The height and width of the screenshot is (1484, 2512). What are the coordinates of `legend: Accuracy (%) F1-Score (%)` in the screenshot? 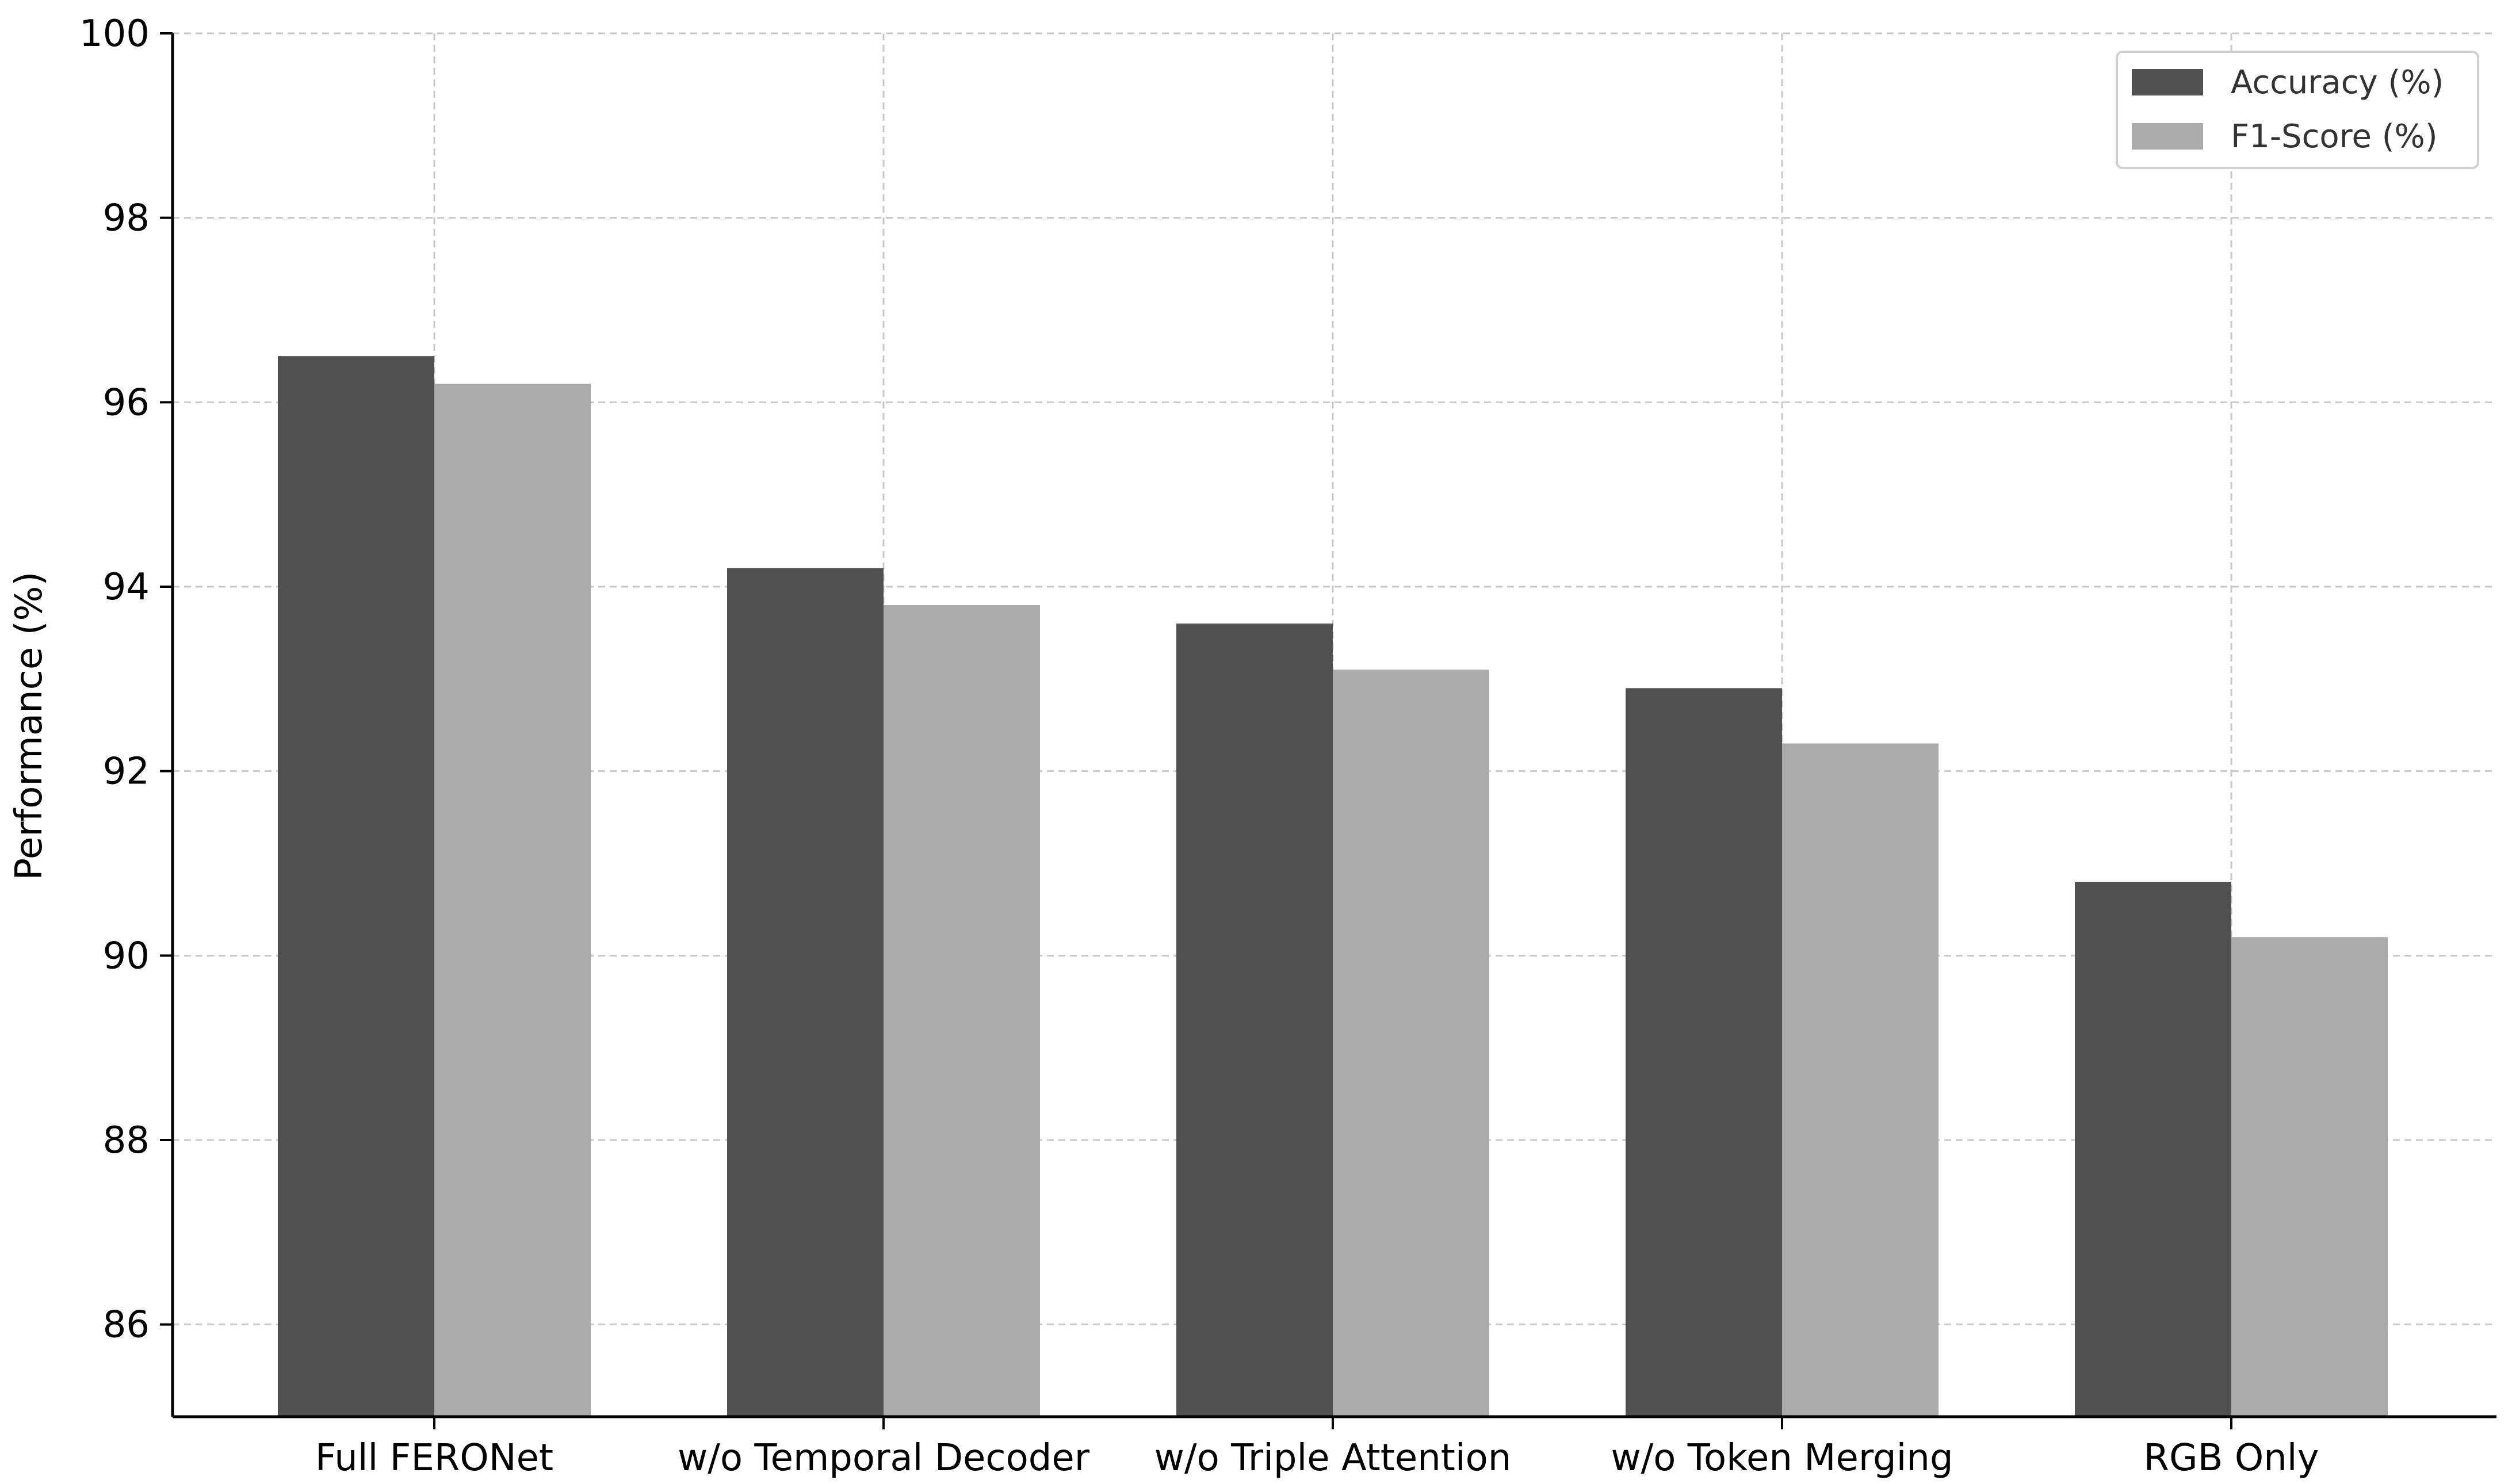 It's located at (2297, 110).